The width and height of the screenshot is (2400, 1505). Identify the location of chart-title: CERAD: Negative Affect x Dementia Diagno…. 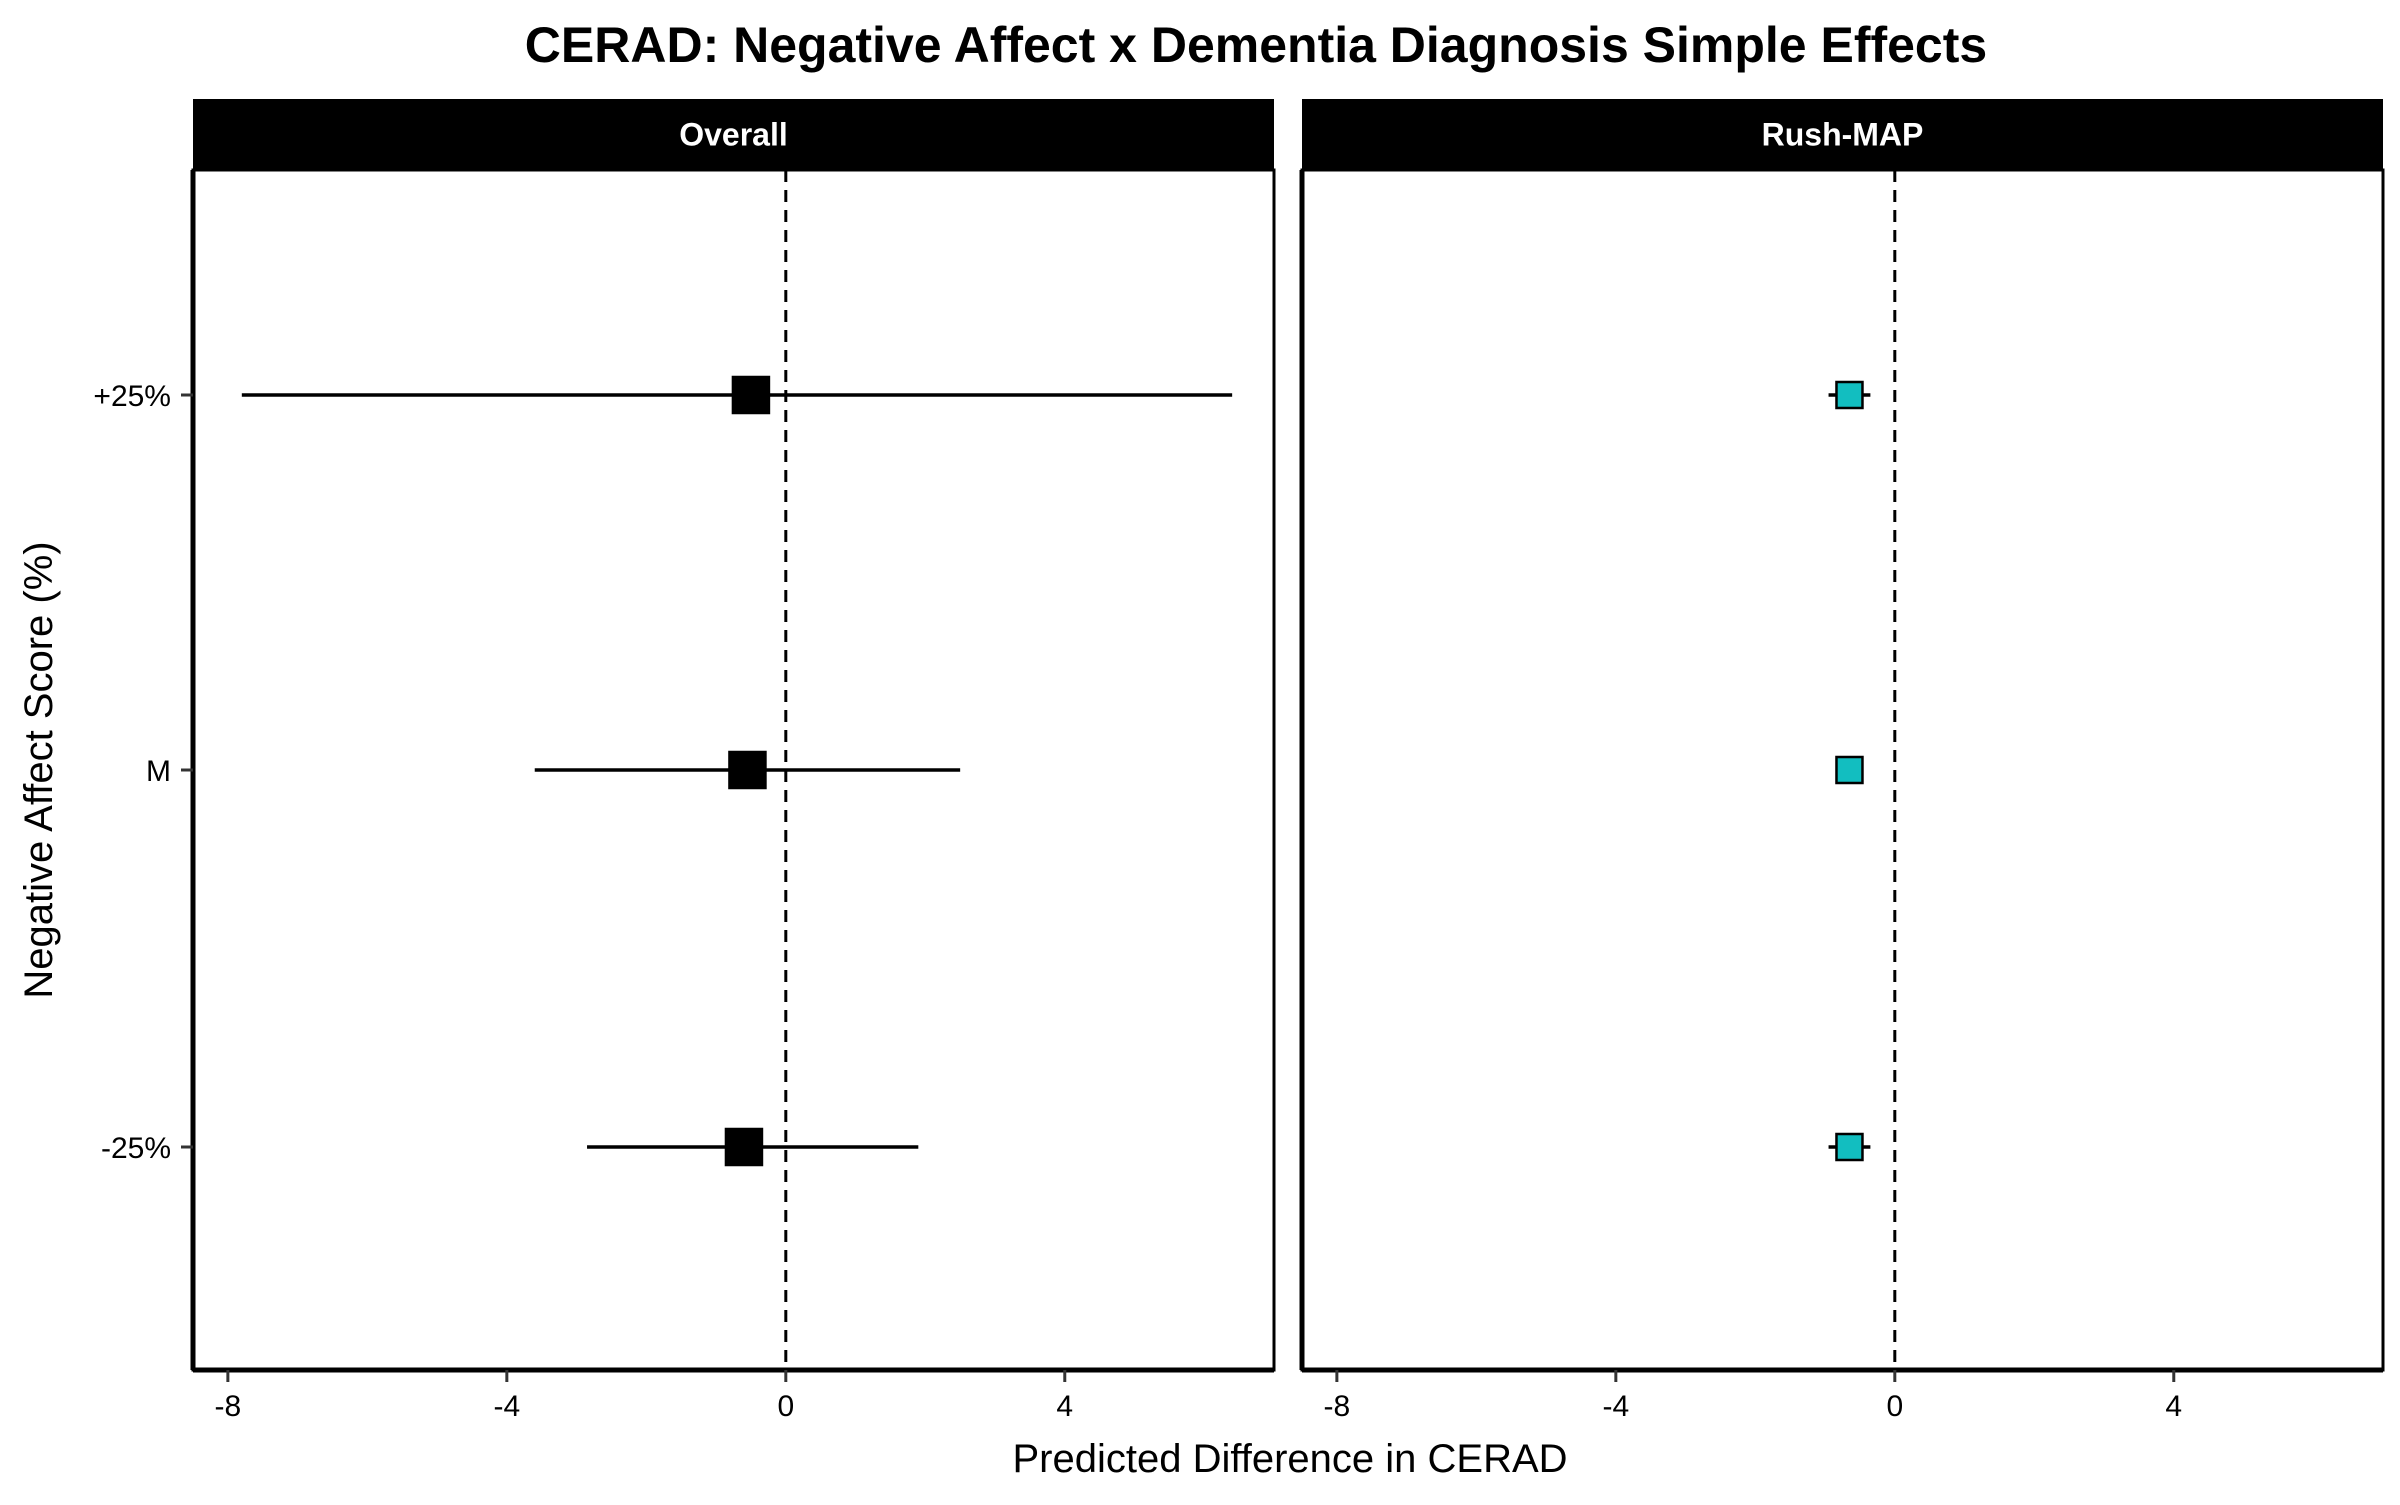
(1256, 45).